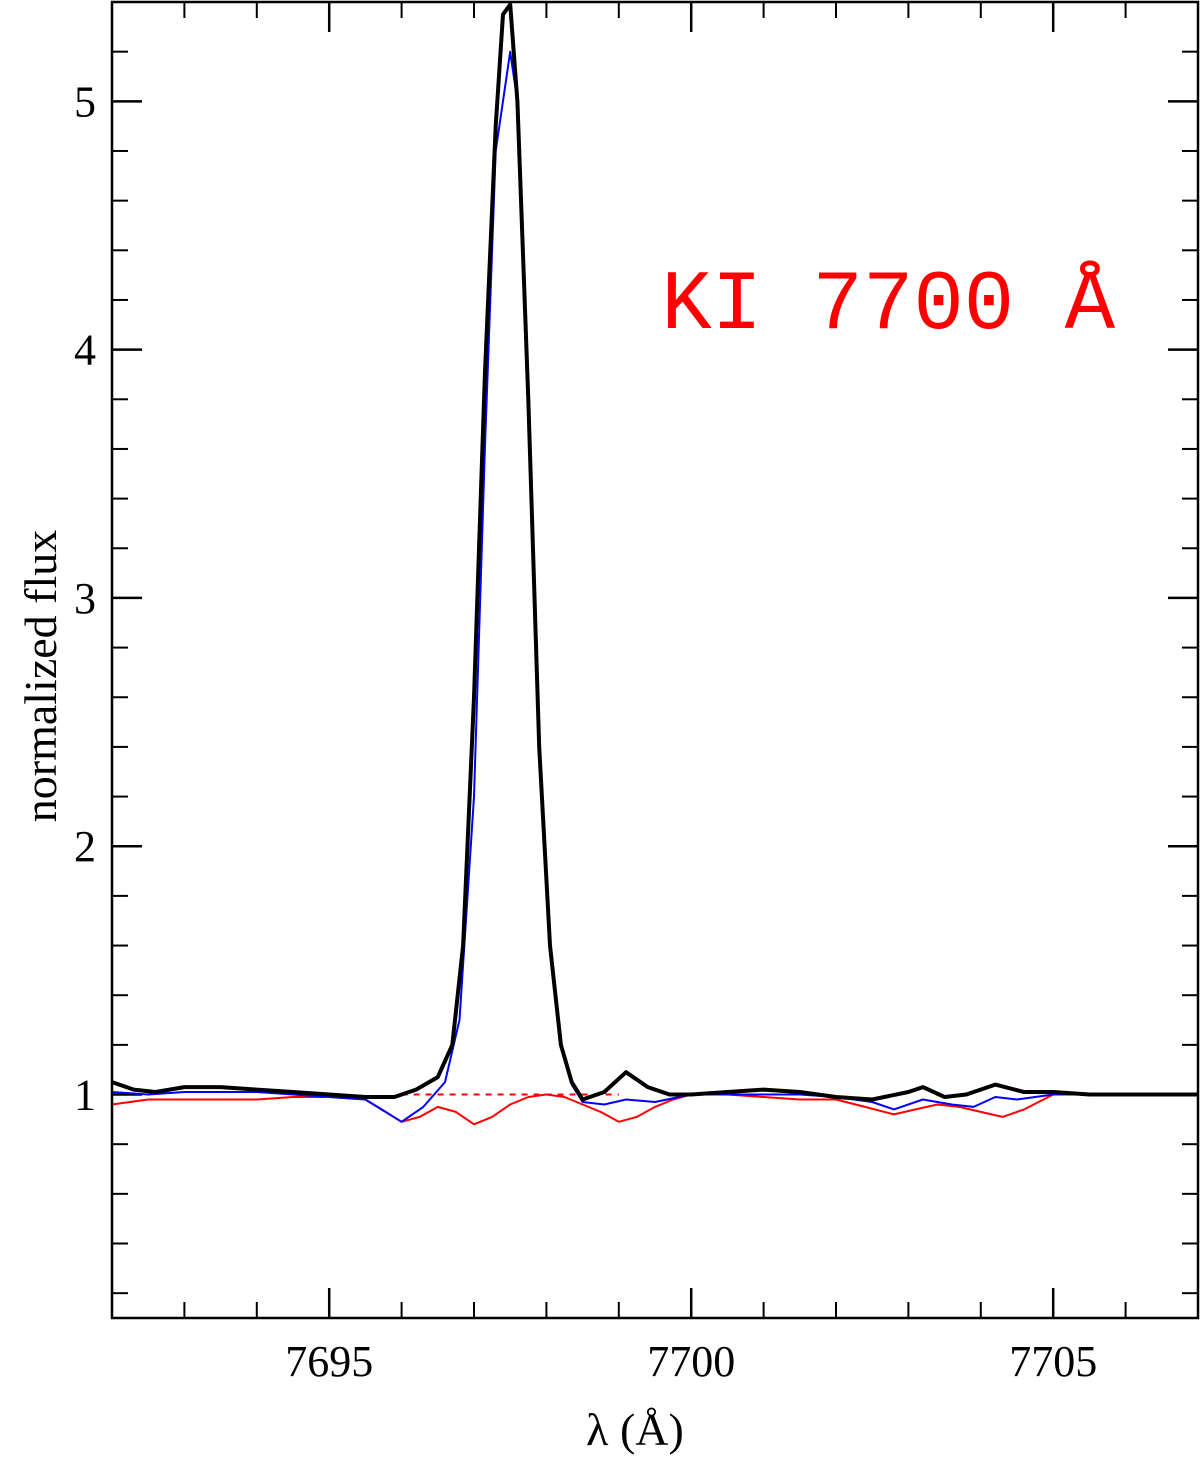  Describe the element at coordinates (691, 1361) in the screenshot. I see `x-tick-label: 7700` at that location.